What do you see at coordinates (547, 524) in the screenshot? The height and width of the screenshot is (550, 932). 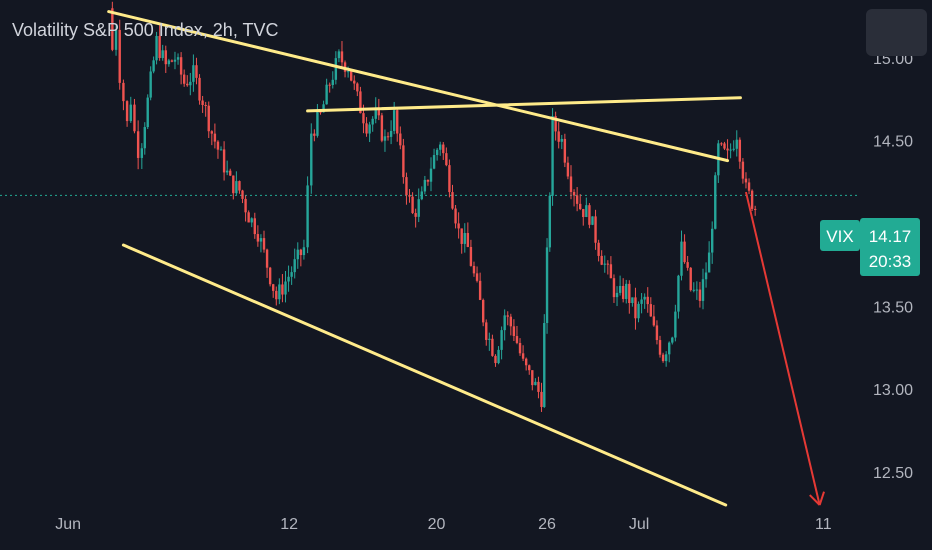 I see `time-tick: 26` at bounding box center [547, 524].